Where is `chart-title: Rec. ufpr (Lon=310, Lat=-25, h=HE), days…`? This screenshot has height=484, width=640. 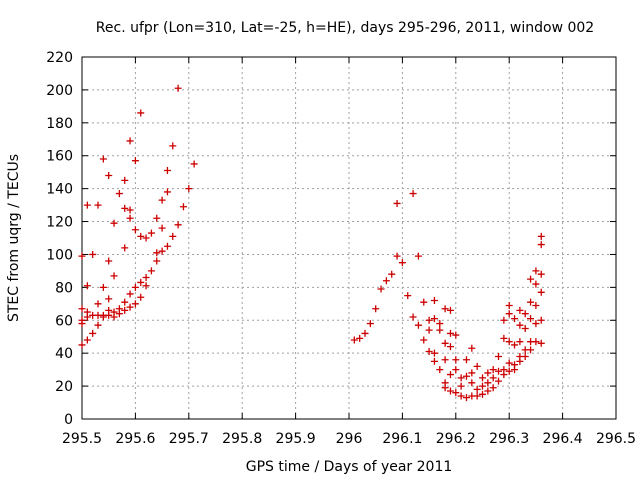
chart-title: Rec. ufpr (Lon=310, Lat=-25, h=HE), days… is located at coordinates (345, 28).